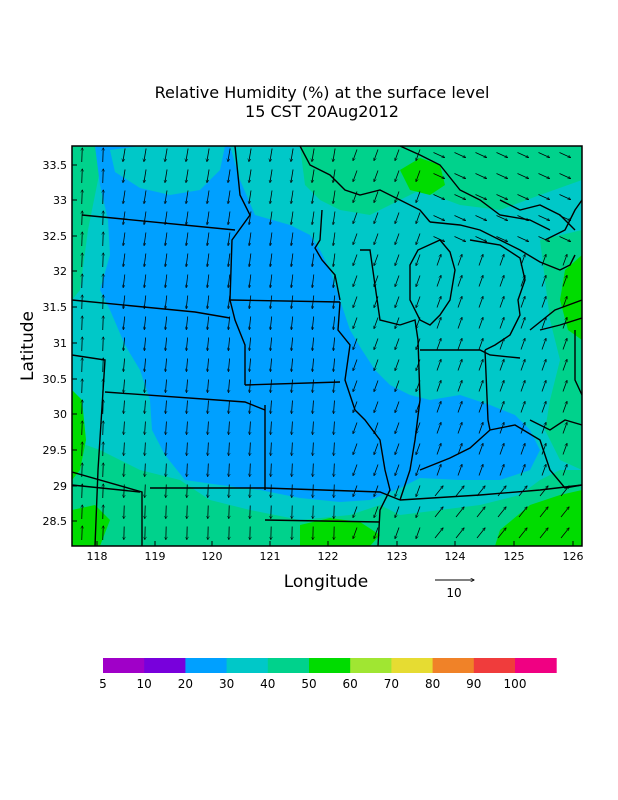  I want to click on colorbar-label: 20, so click(185, 684).